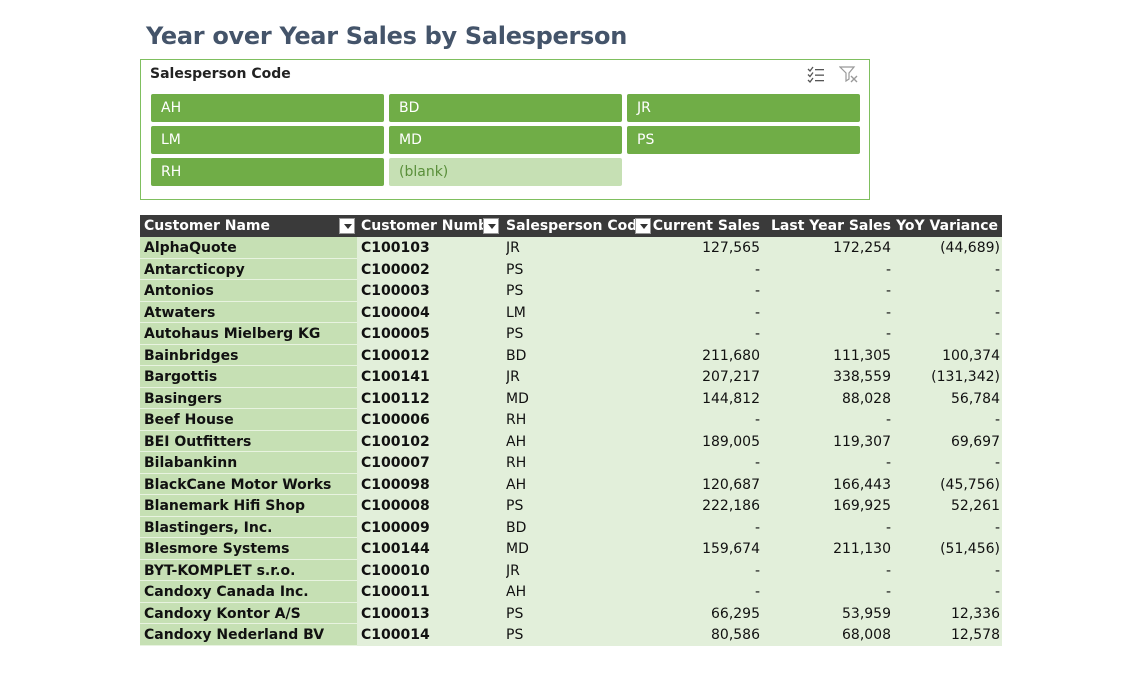 This screenshot has width=1140, height=687. I want to click on cell-last-year-sales: 53,959, so click(866, 613).